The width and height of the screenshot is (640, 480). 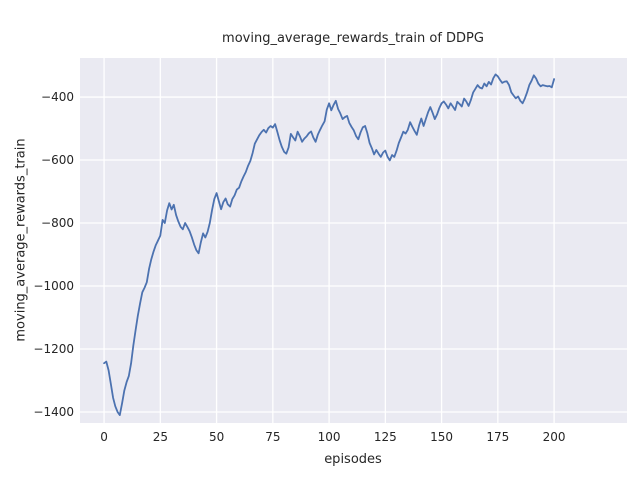 I want to click on y-tick-label: −800, so click(x=57, y=223).